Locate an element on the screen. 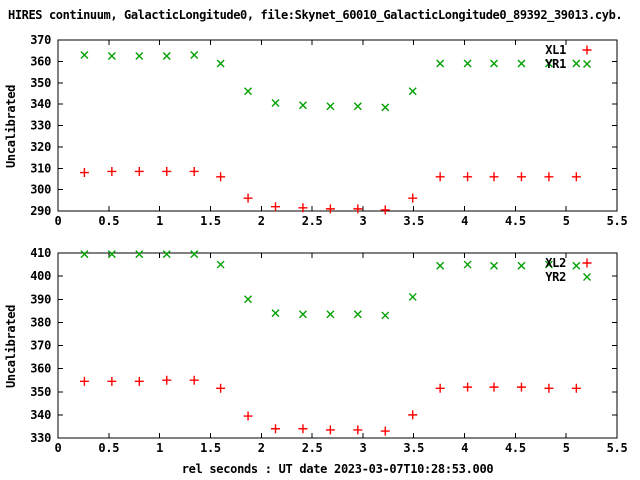  legend-label-xl1: XL1 is located at coordinates (555, 50).